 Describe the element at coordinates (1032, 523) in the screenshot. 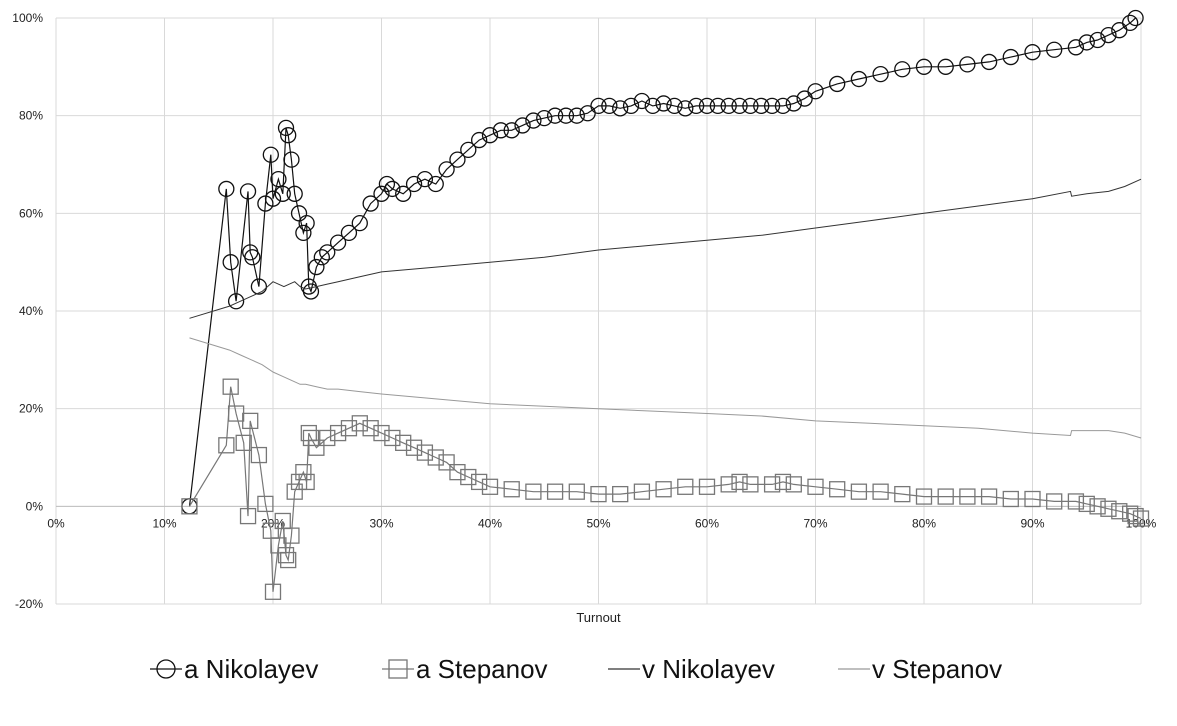

I see `x-tick-label: 90%` at that location.